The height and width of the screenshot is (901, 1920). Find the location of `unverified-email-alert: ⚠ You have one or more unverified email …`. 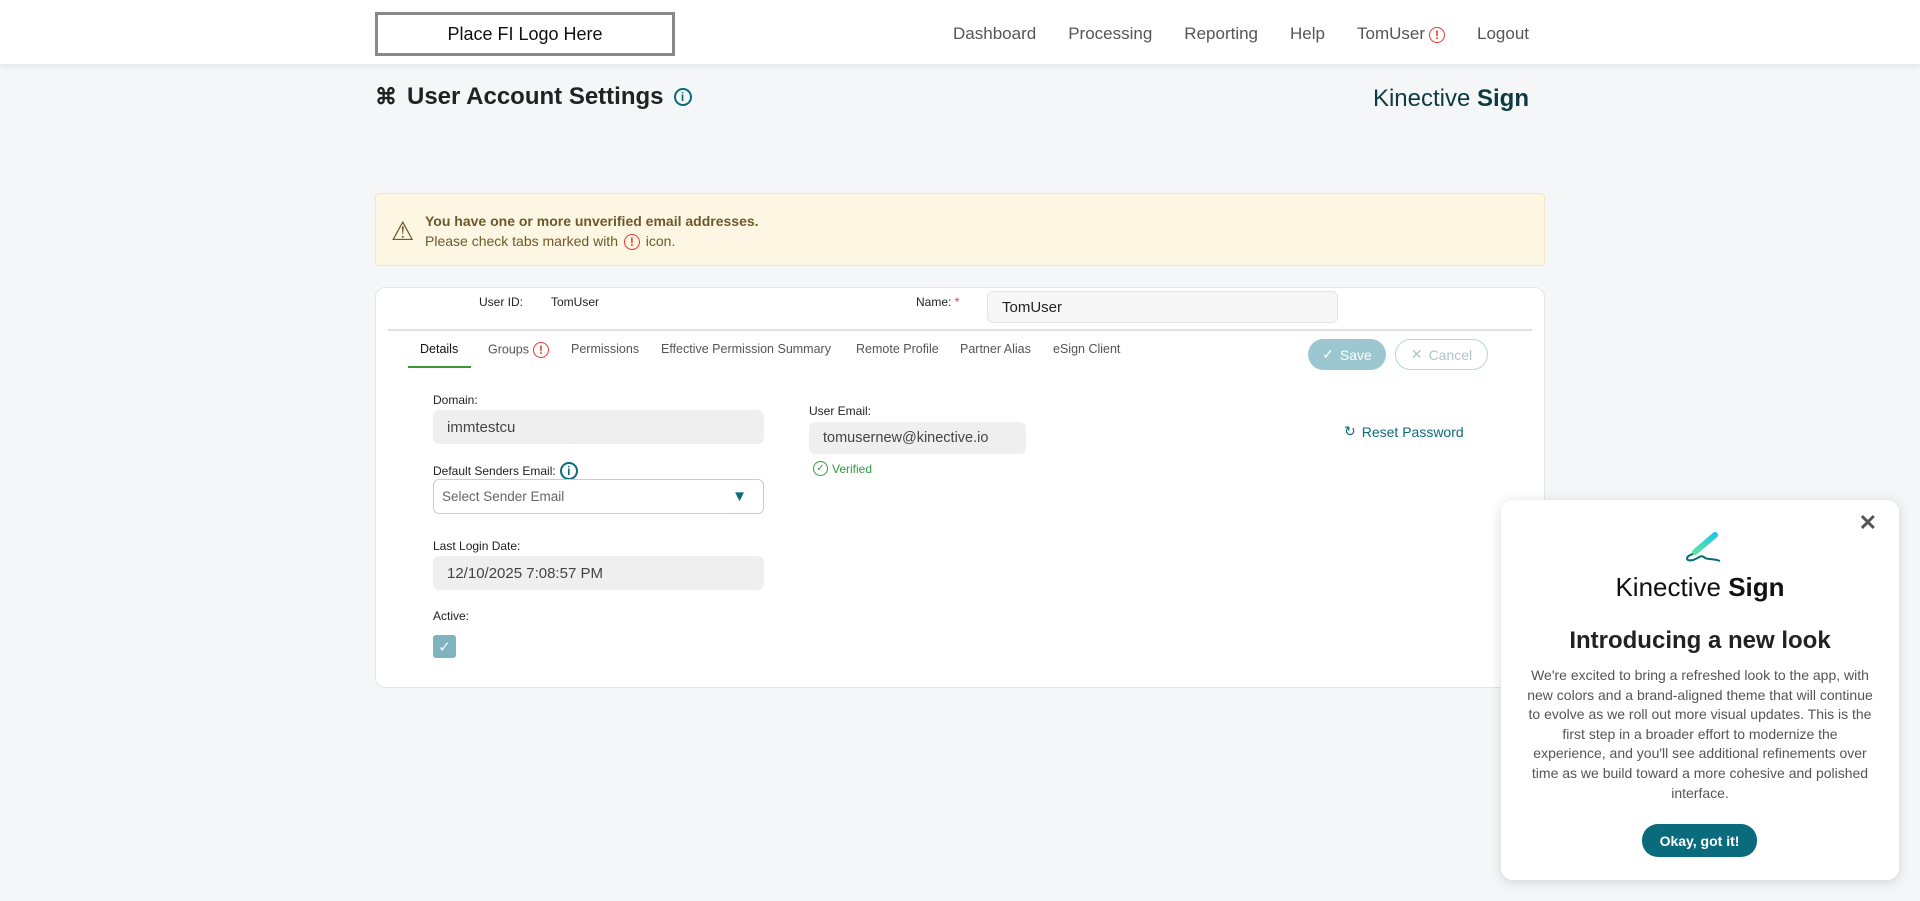

unverified-email-alert: ⚠ You have one or more unverified email … is located at coordinates (960, 229).